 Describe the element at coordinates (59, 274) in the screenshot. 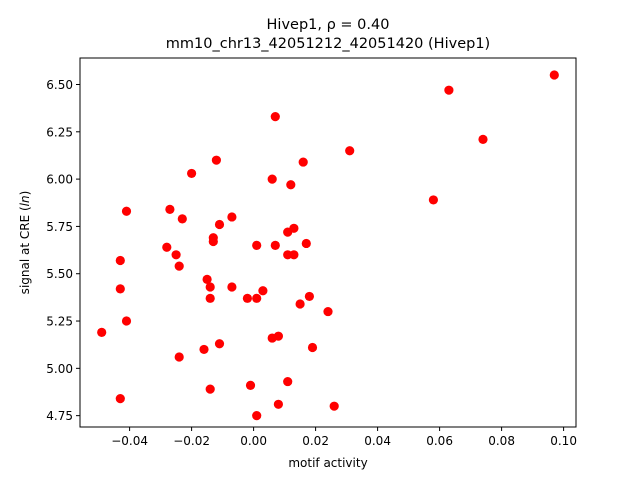

I see `y-tick-label: 5.50` at that location.